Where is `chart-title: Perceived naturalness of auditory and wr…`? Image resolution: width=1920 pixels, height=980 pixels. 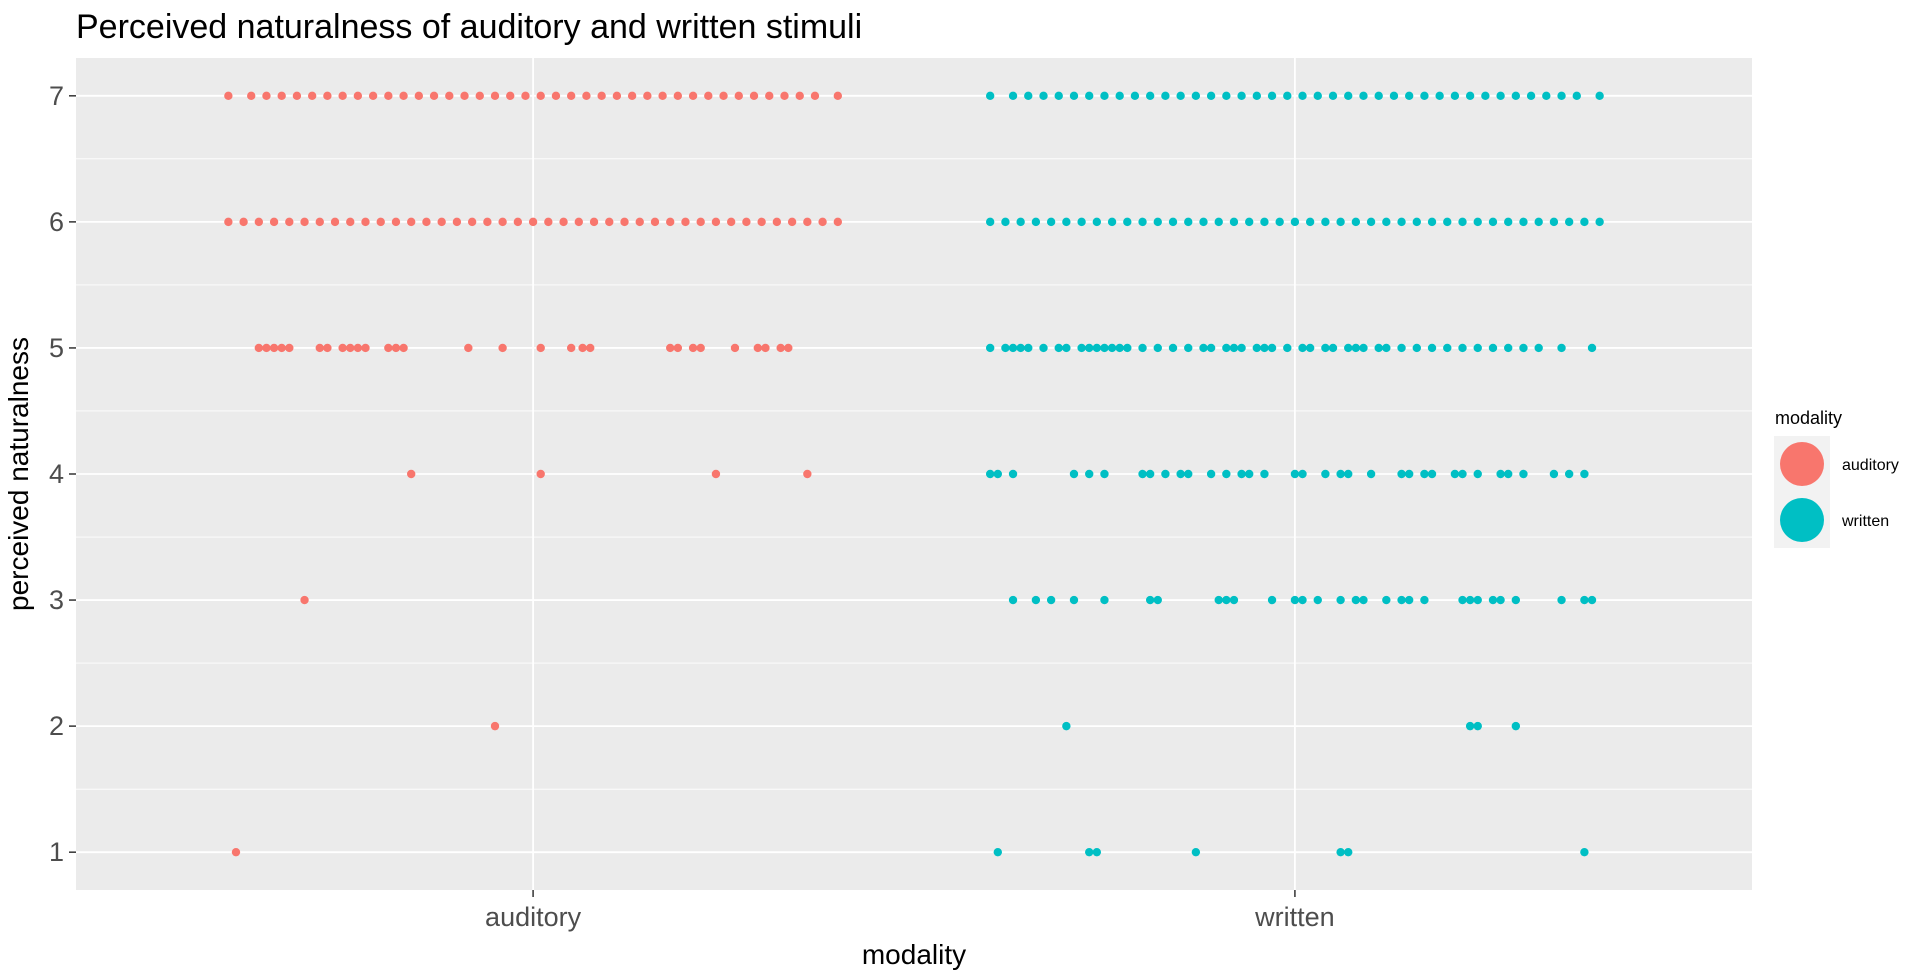 chart-title: Perceived naturalness of auditory and wr… is located at coordinates (469, 27).